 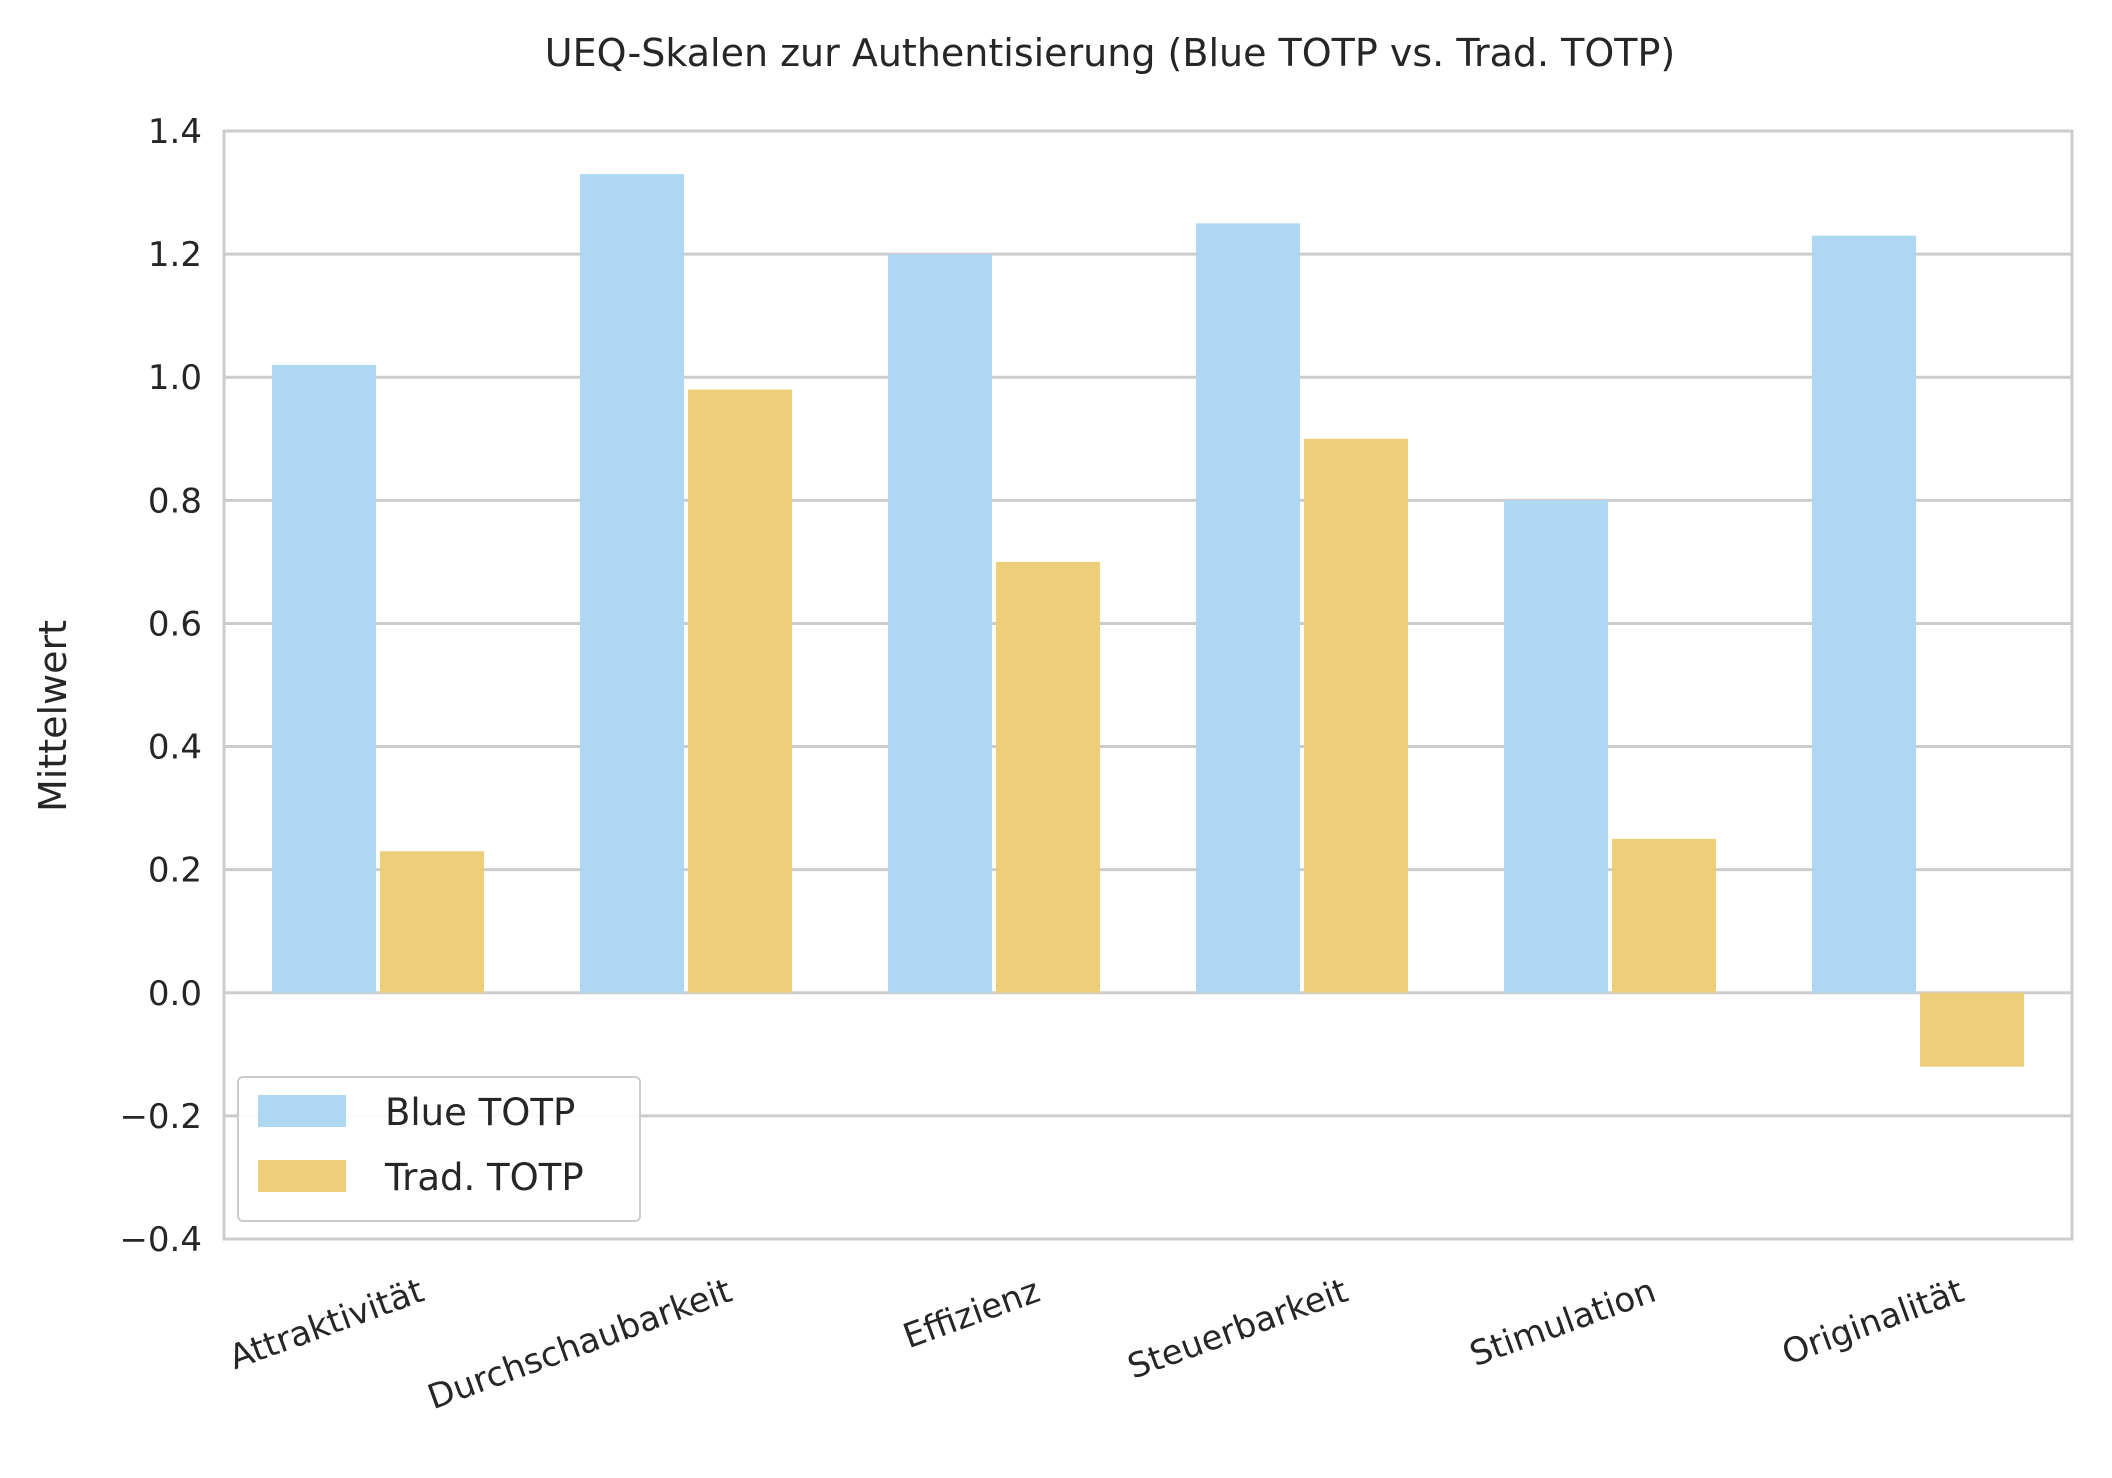 I want to click on y-tick-label: −0.4, so click(x=160, y=1240).